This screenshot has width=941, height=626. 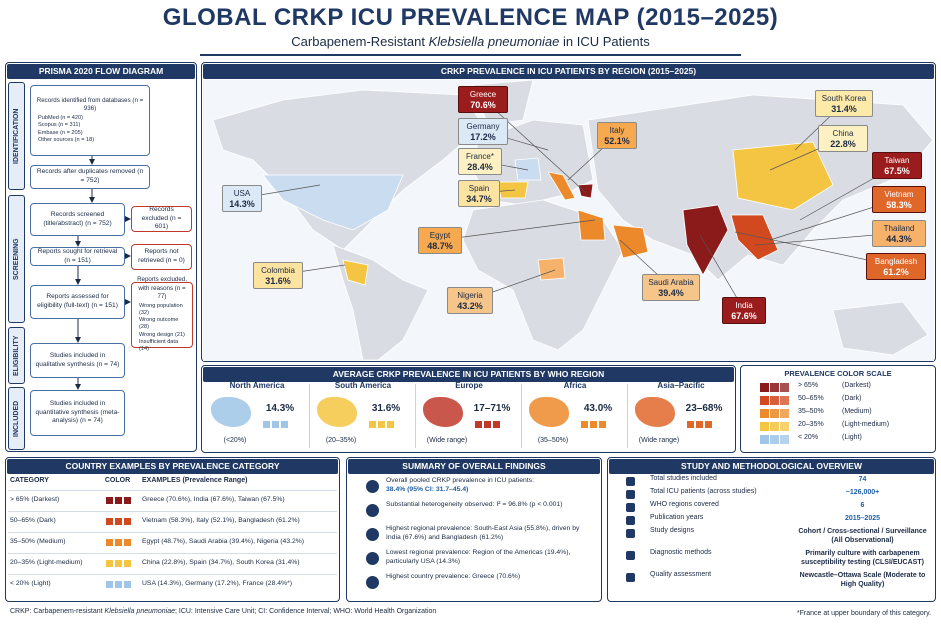 What do you see at coordinates (844, 109) in the screenshot?
I see `country-value: 31.4%` at bounding box center [844, 109].